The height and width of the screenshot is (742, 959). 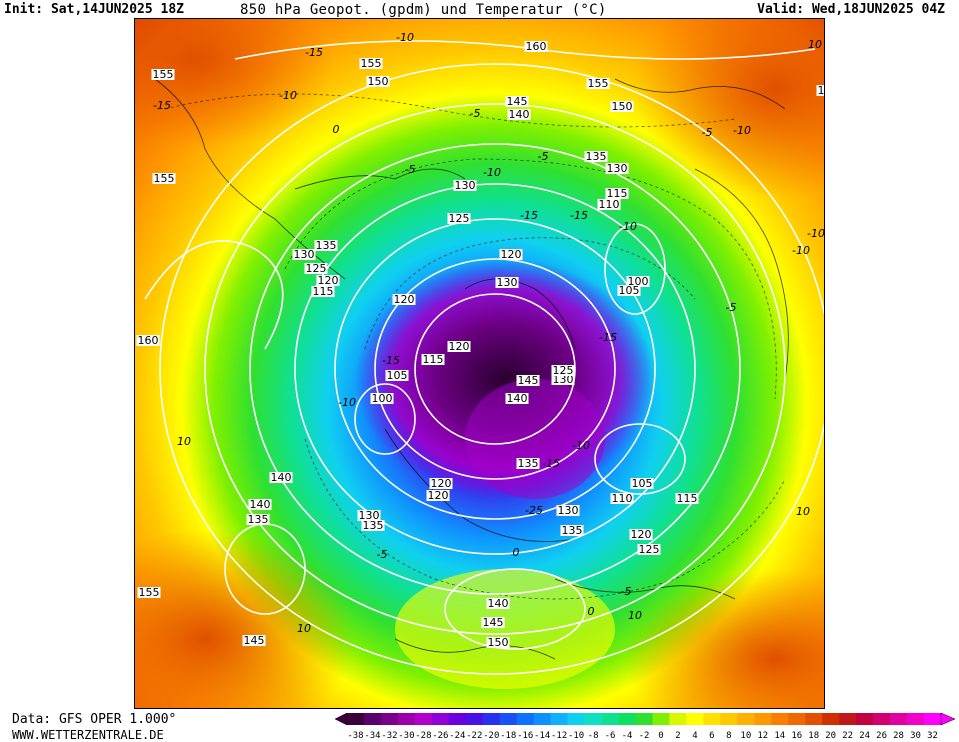 What do you see at coordinates (593, 736) in the screenshot?
I see `scale-tick-label: -8` at bounding box center [593, 736].